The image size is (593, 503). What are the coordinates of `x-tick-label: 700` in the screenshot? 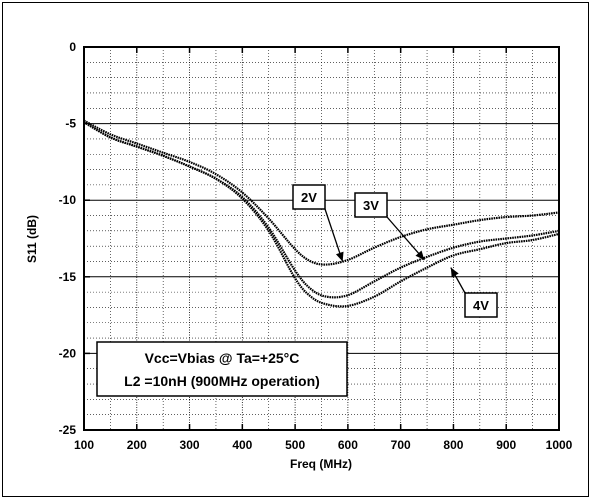 It's located at (401, 445).